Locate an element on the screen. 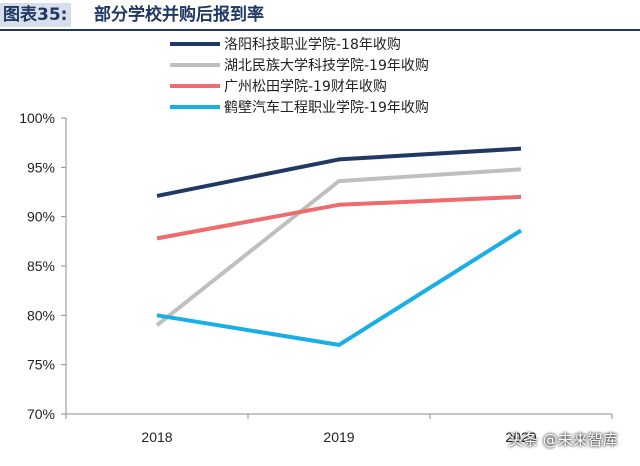 The width and height of the screenshot is (640, 466). x-tick-label: 2020 is located at coordinates (520, 437).